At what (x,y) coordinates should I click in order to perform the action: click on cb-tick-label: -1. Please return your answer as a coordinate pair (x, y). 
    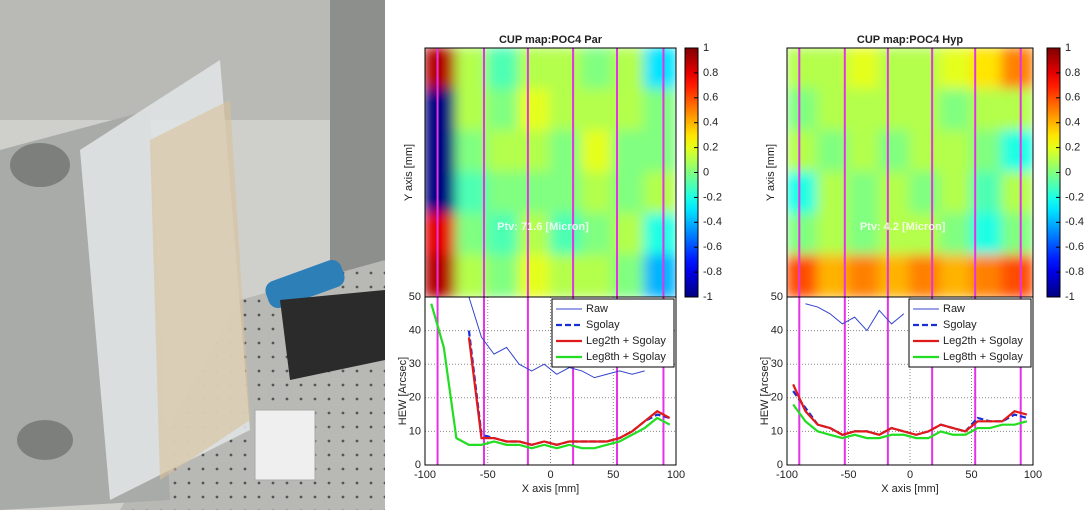
    Looking at the image, I should click on (1070, 297).